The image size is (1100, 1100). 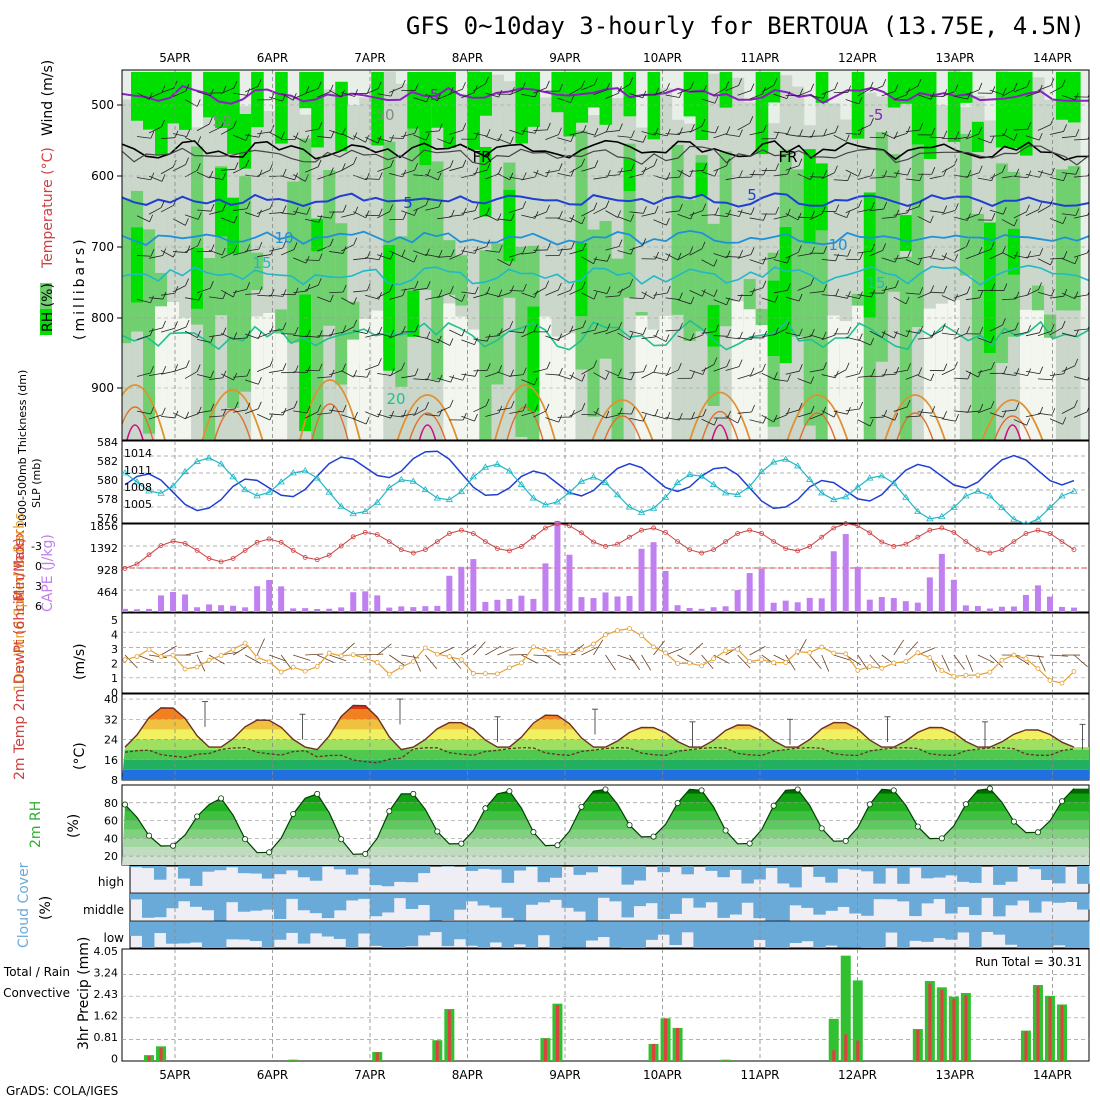 I want to click on top-date-label: 11APR, so click(x=759, y=58).